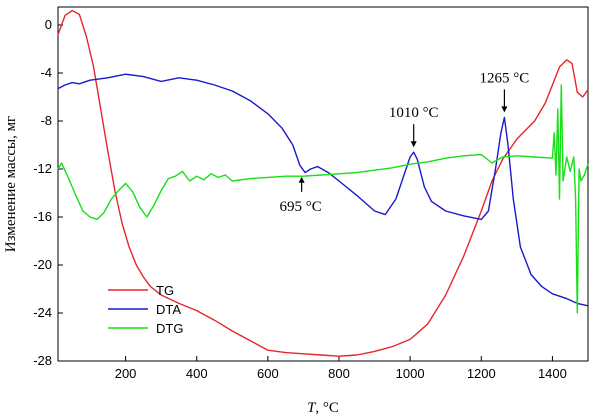 The height and width of the screenshot is (420, 594). Describe the element at coordinates (414, 113) in the screenshot. I see `annotation-label: 1010 °C` at that location.